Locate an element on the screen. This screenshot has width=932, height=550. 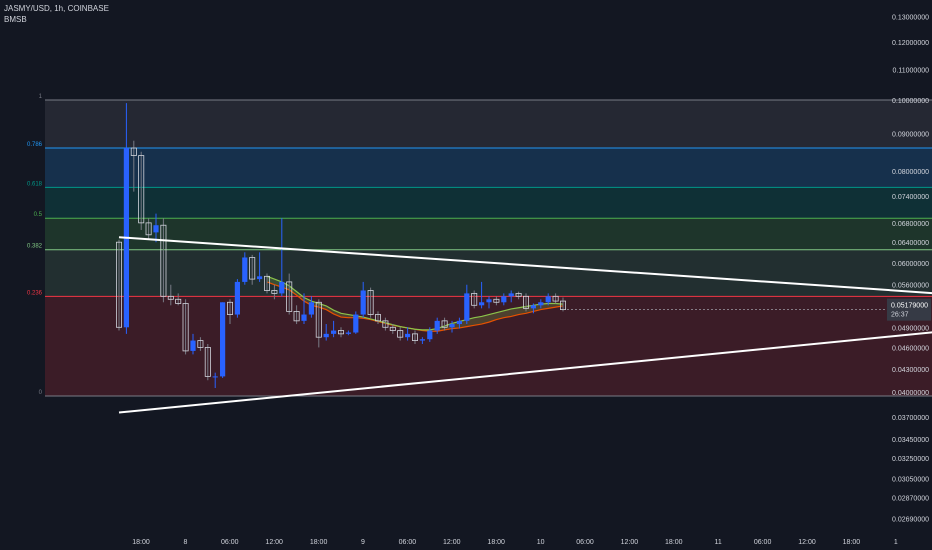
symbol-title: JASMY/USD, 1h, COINBASE is located at coordinates (56, 8).